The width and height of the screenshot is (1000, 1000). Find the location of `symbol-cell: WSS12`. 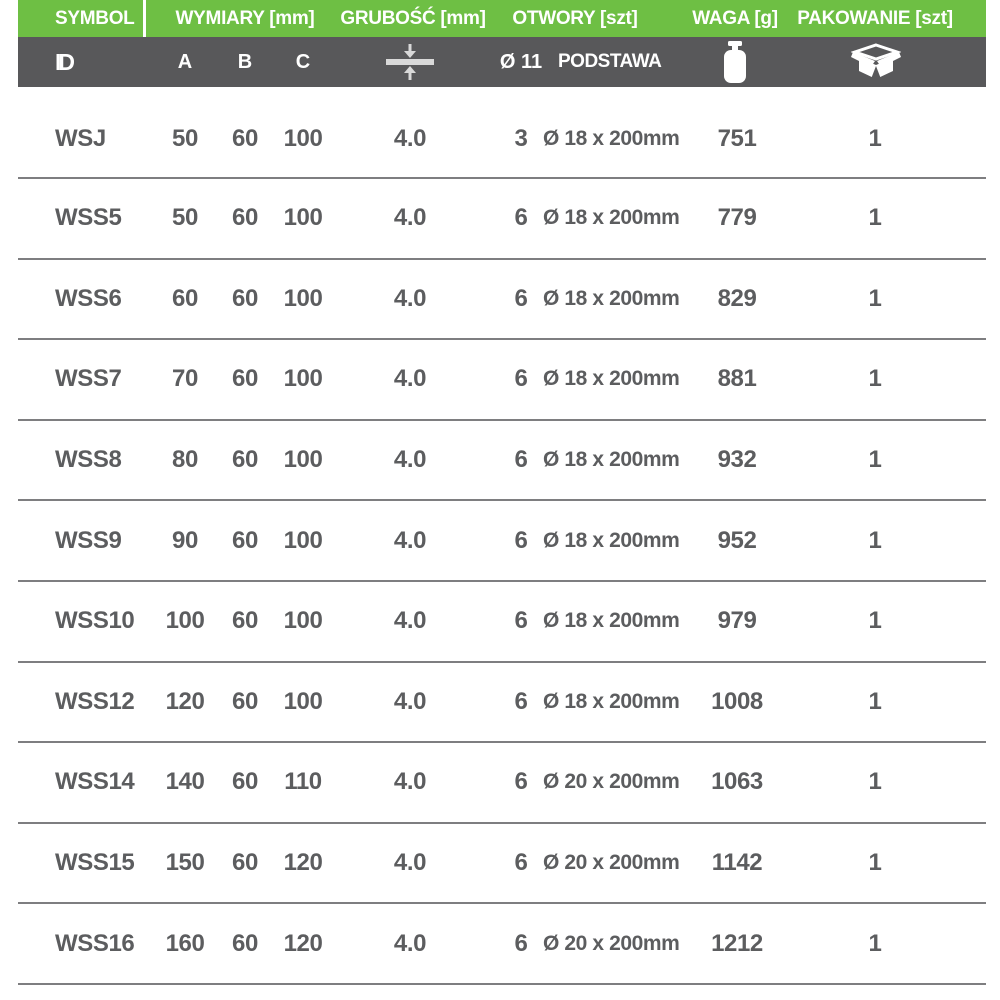

symbol-cell: WSS12 is located at coordinates (95, 701).